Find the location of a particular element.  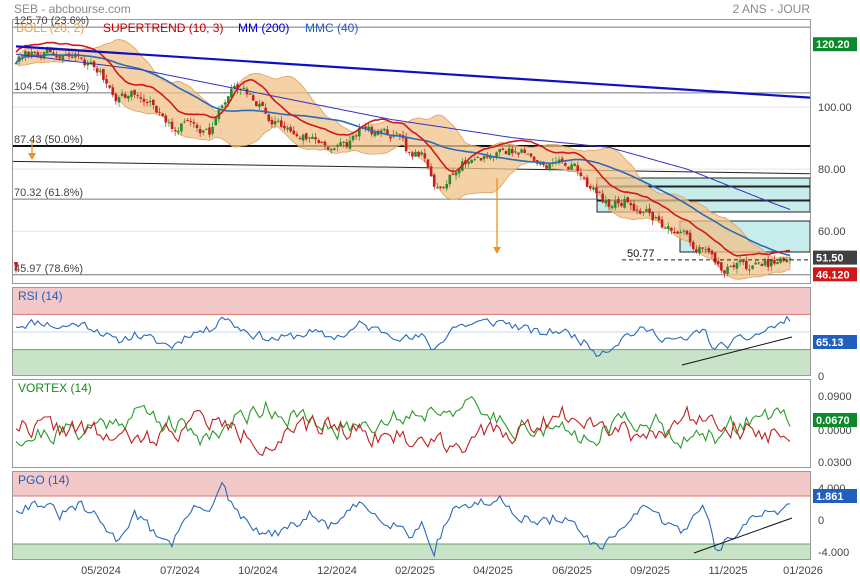

price-tick-label: 60.00 is located at coordinates (832, 232).